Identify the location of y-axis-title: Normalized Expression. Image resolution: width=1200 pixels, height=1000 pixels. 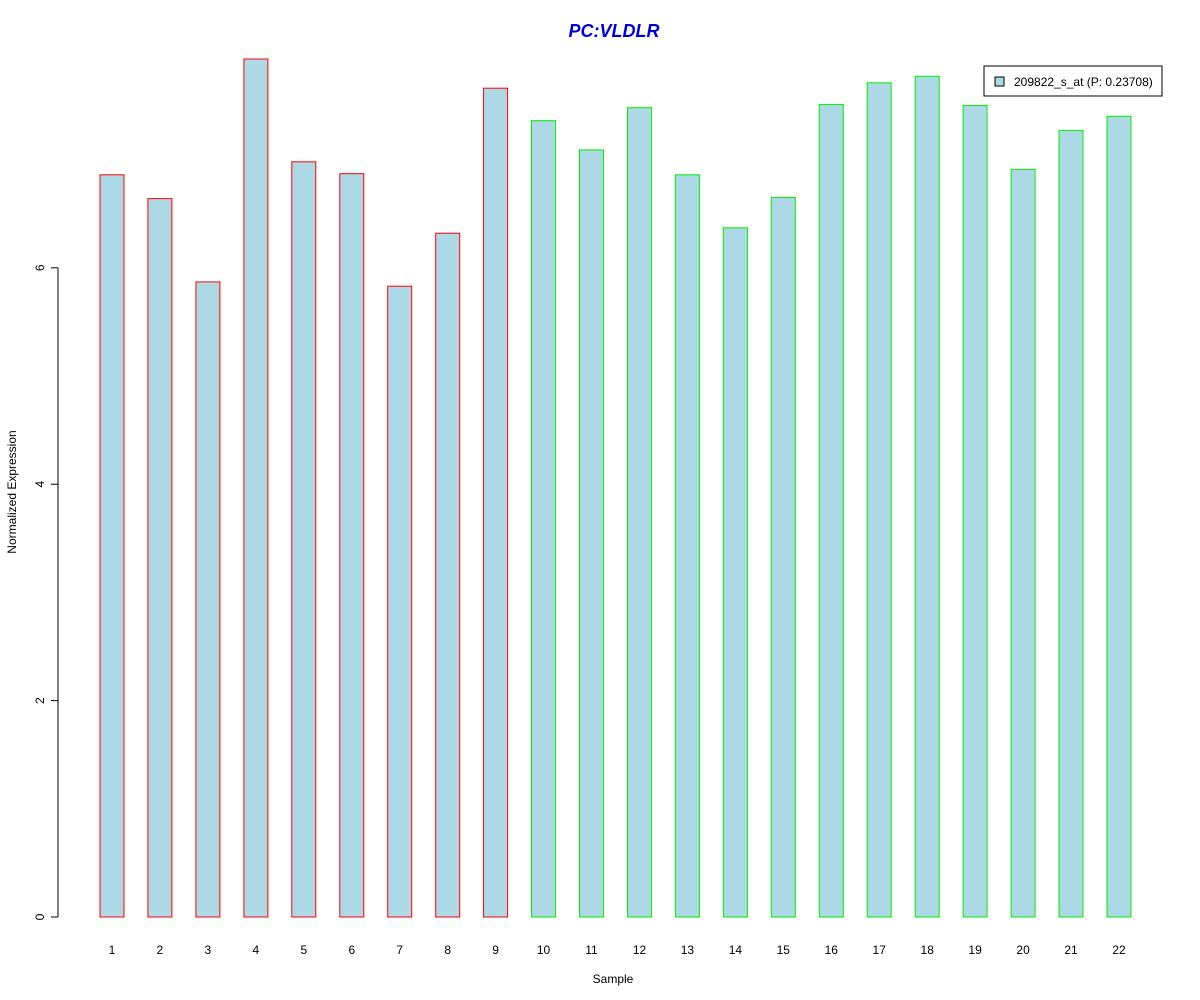
(12, 491).